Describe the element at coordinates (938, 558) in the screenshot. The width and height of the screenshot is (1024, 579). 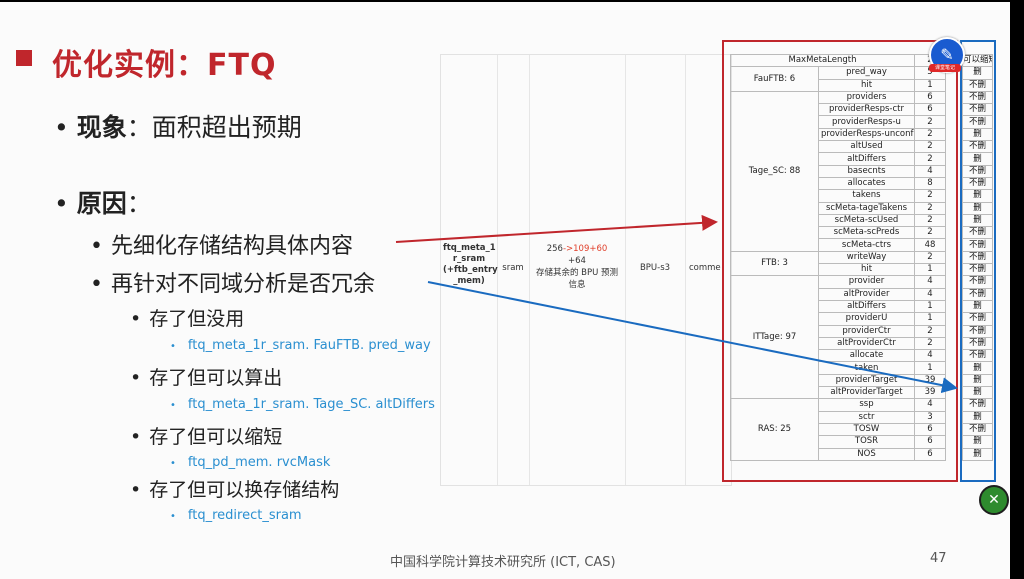
I see `page-number: 47` at that location.